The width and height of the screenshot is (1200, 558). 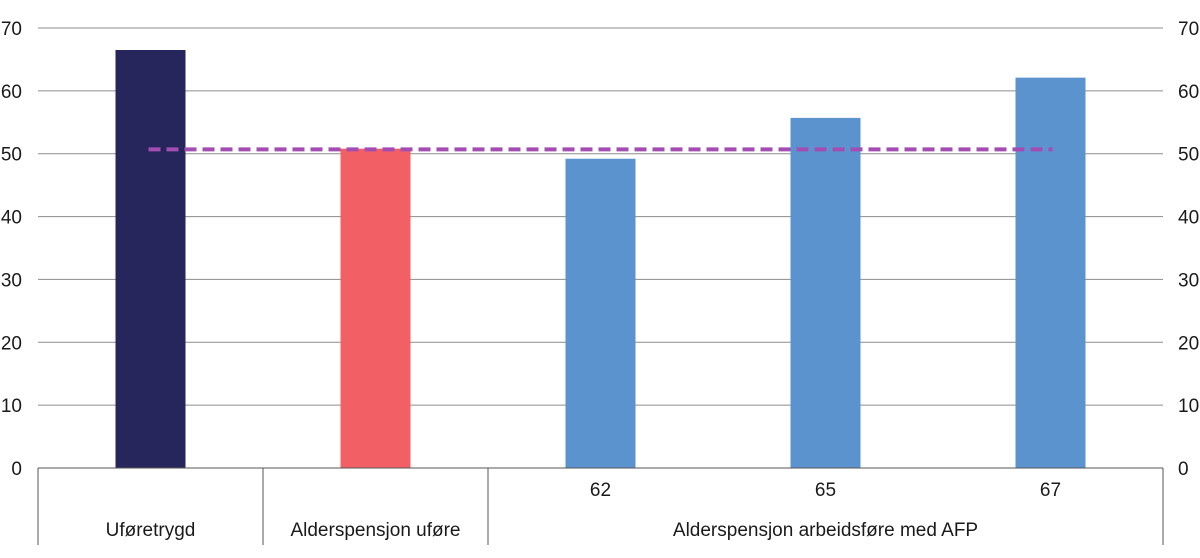 What do you see at coordinates (1050, 490) in the screenshot?
I see `category-sub-label: 67` at bounding box center [1050, 490].